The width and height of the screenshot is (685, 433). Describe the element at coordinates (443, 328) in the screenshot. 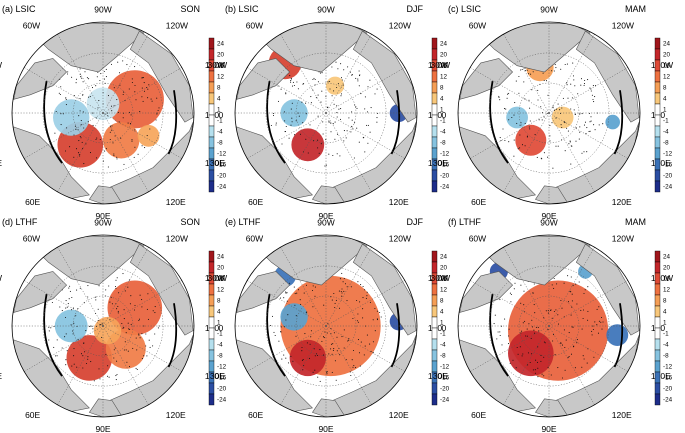

I see `longitude-label: 0` at that location.